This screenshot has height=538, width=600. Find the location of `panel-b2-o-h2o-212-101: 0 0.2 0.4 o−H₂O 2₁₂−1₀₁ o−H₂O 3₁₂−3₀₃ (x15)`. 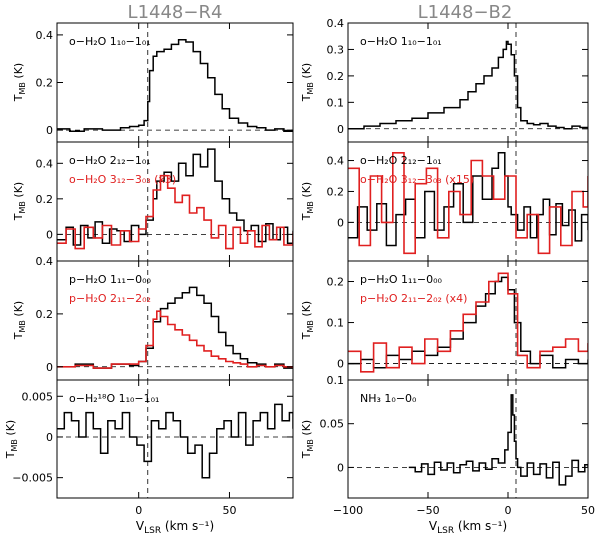

panel-b2-o-h2o-212-101: 0 0.2 0.4 o−H₂O 2₁₂−1₀₁ o−H₂O 3₁₂−3₀₃ (x15) is located at coordinates (458, 201).